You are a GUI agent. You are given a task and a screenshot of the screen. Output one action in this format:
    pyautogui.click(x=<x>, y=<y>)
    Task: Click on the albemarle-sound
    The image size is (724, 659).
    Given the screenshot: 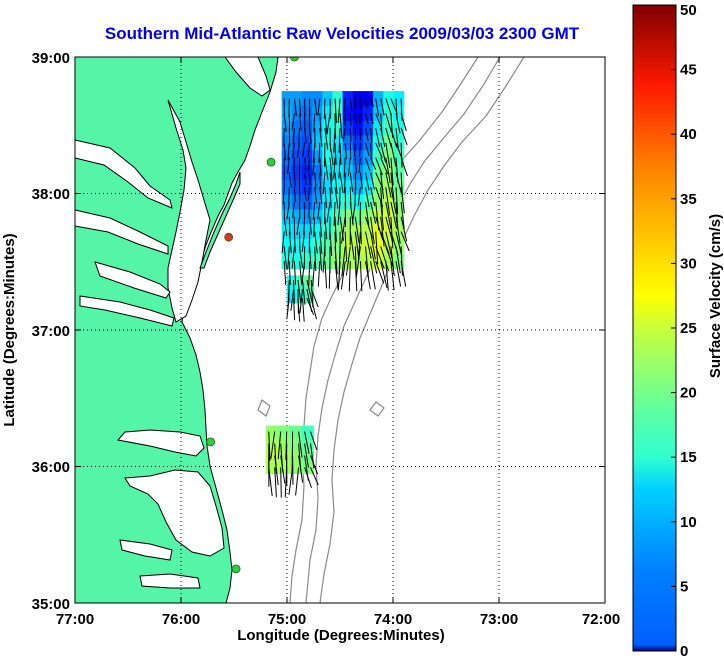 What is the action you would take?
    pyautogui.click(x=161, y=443)
    